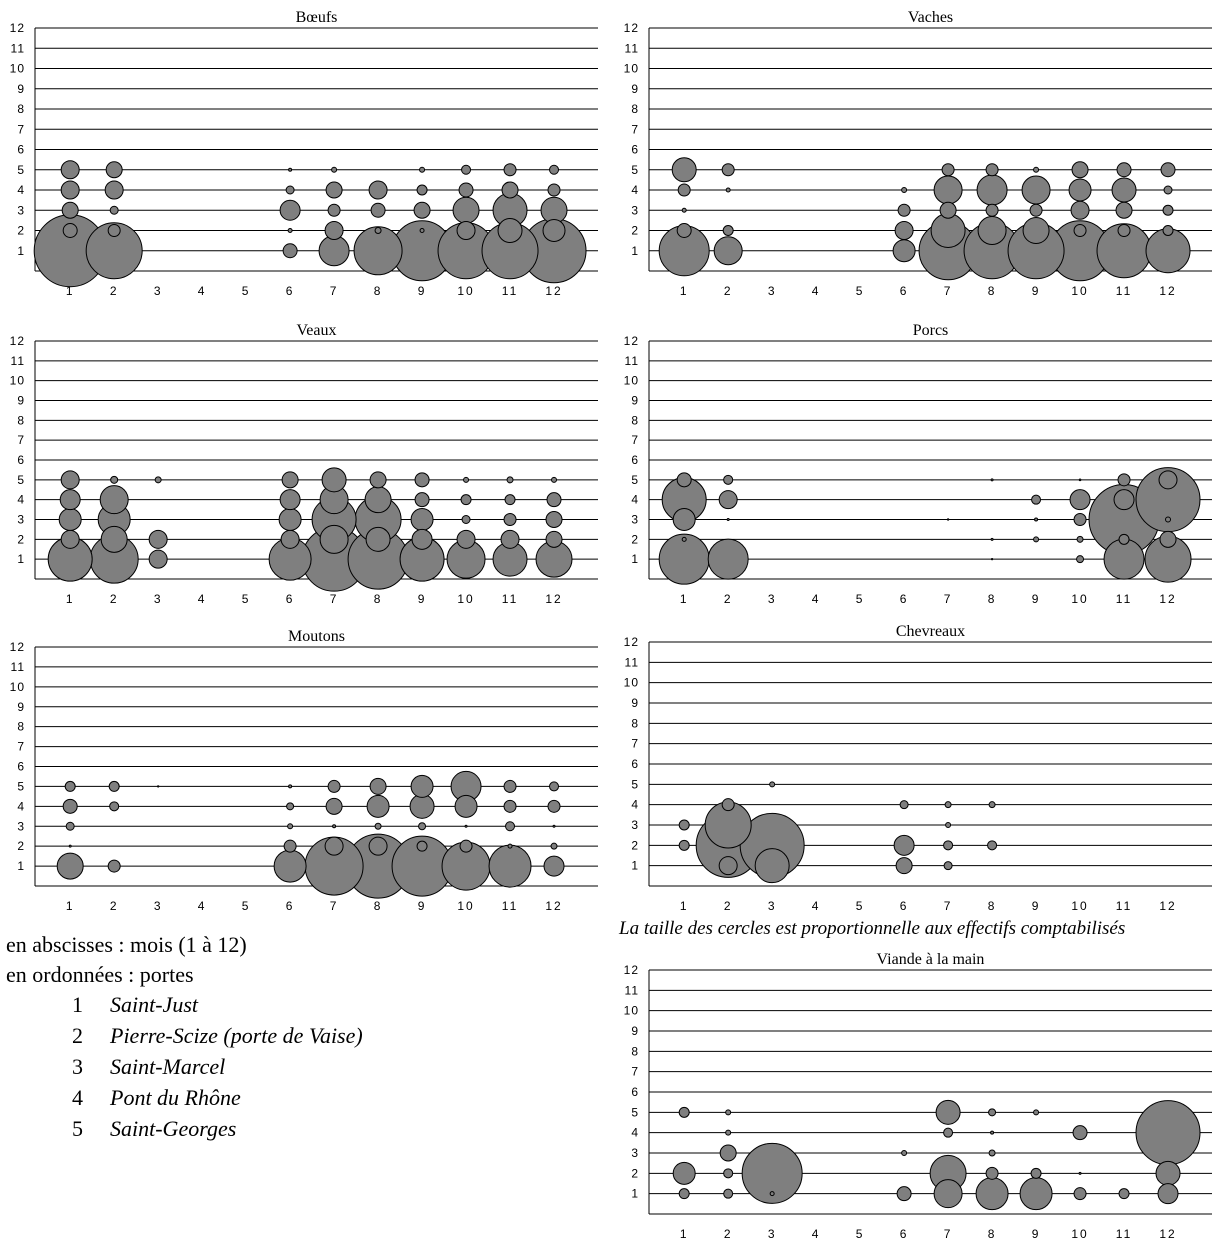 This screenshot has height=1240, width=1219. What do you see at coordinates (319, 1098) in the screenshot?
I see `gate-item: 4 Pont du Rhône` at bounding box center [319, 1098].